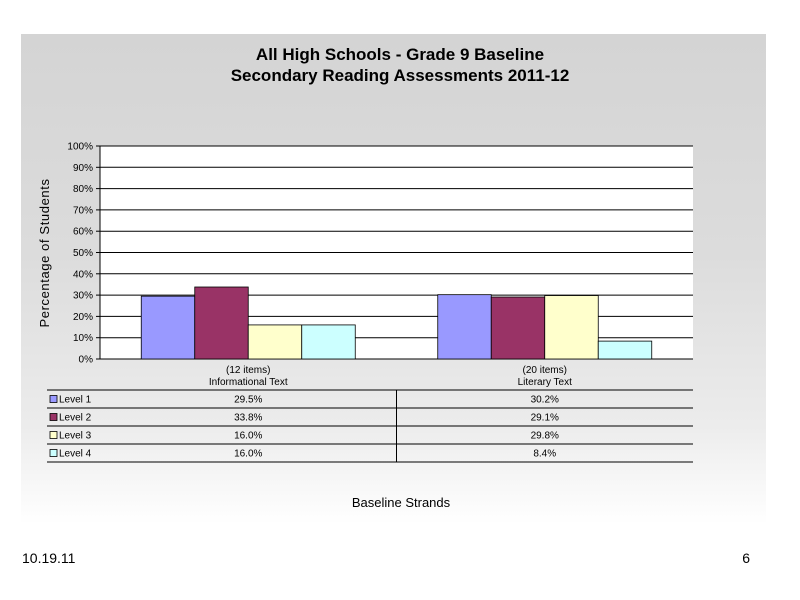 The image size is (800, 600). What do you see at coordinates (83, 210) in the screenshot?
I see `y-tick-label: 70%` at bounding box center [83, 210].